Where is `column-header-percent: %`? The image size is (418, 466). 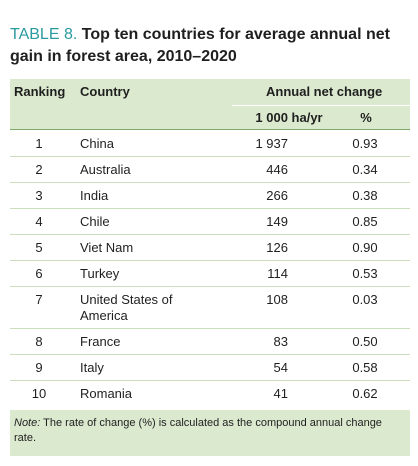 column-header-percent: % is located at coordinates (366, 117).